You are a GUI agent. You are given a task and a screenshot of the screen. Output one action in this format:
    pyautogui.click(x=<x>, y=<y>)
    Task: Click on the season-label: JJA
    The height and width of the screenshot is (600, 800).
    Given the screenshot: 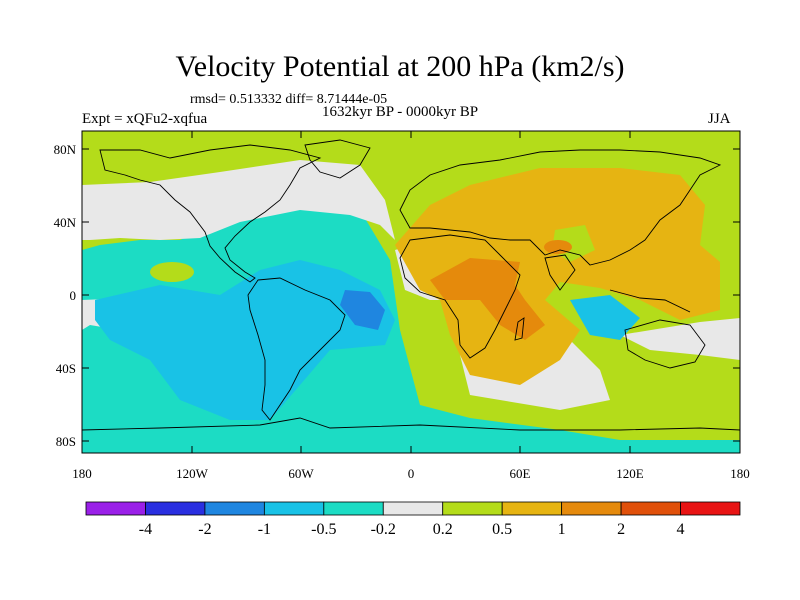 What is the action you would take?
    pyautogui.click(x=719, y=119)
    